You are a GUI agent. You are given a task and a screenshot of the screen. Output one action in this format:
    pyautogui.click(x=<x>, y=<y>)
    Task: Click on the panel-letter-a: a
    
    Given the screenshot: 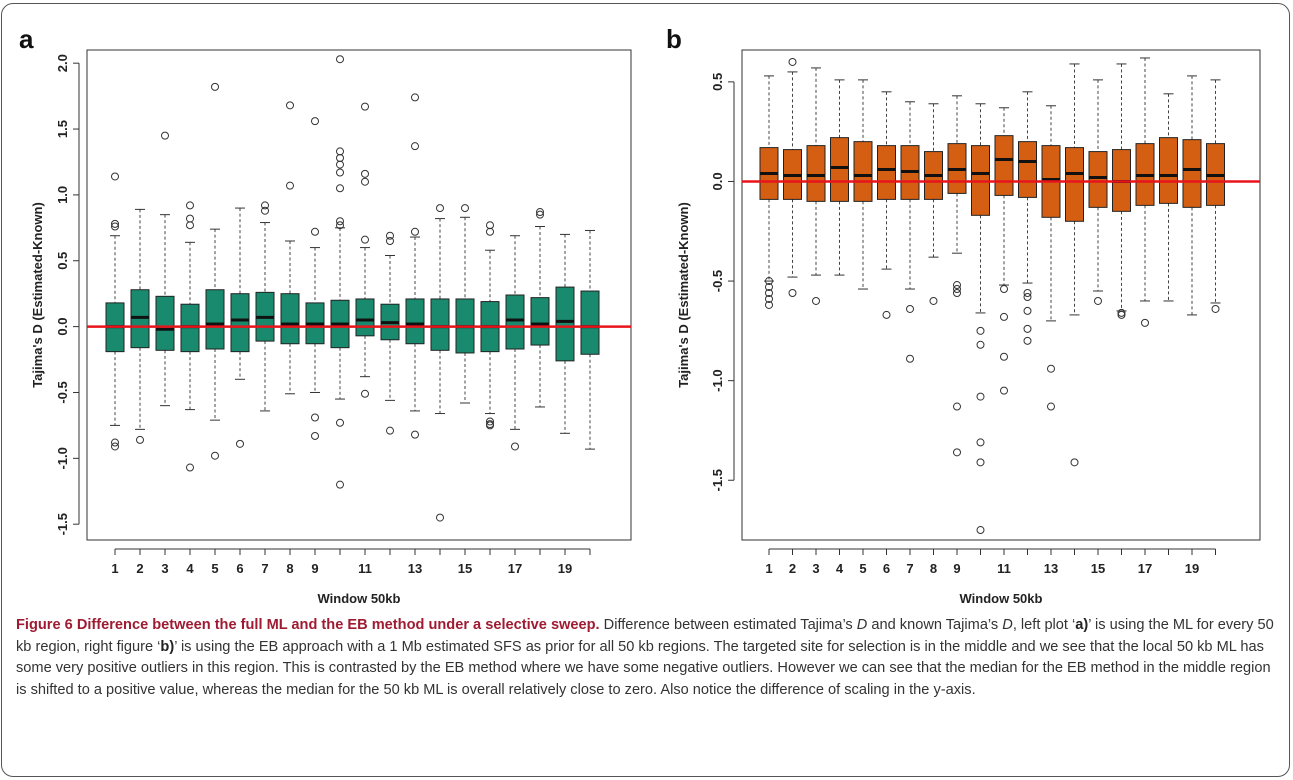 What is the action you would take?
    pyautogui.click(x=26, y=39)
    